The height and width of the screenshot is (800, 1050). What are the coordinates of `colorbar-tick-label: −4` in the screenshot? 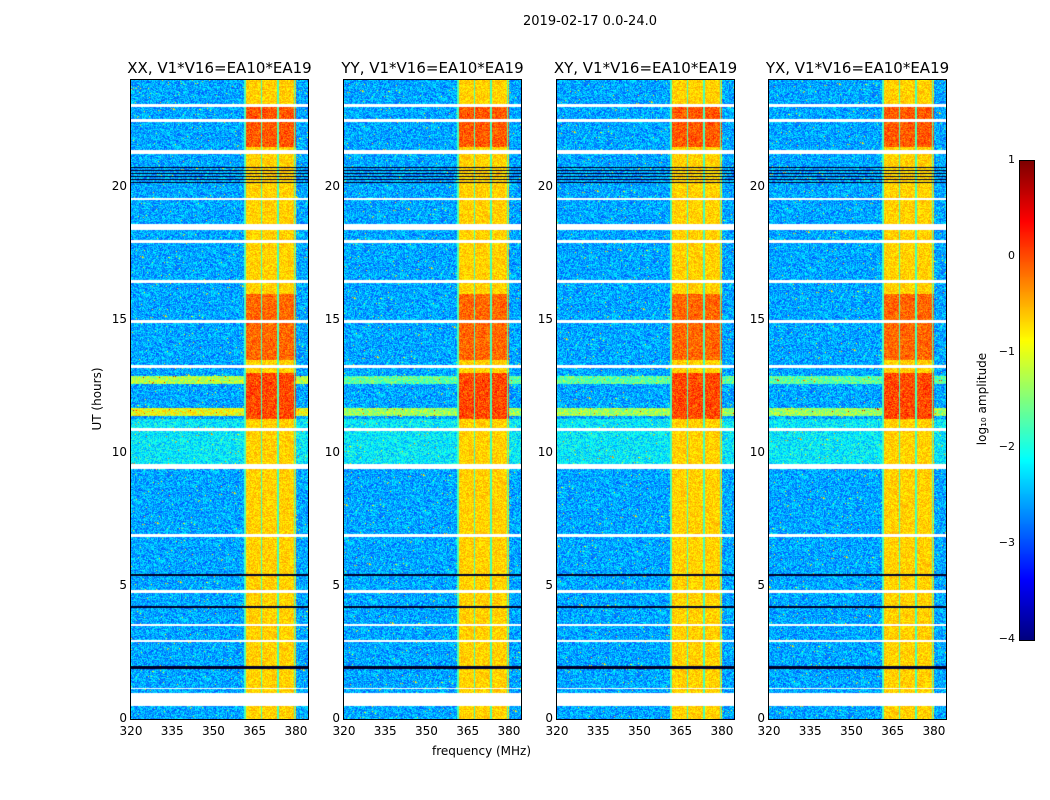 It's located at (1006, 638).